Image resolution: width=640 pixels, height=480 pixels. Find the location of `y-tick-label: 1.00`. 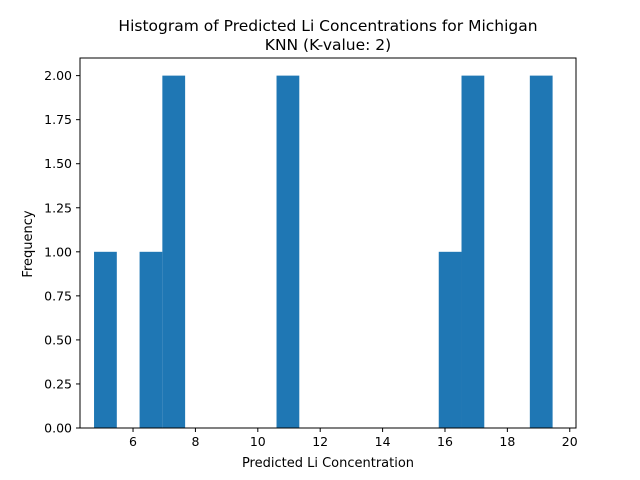

y-tick-label: 1.00 is located at coordinates (58, 251).